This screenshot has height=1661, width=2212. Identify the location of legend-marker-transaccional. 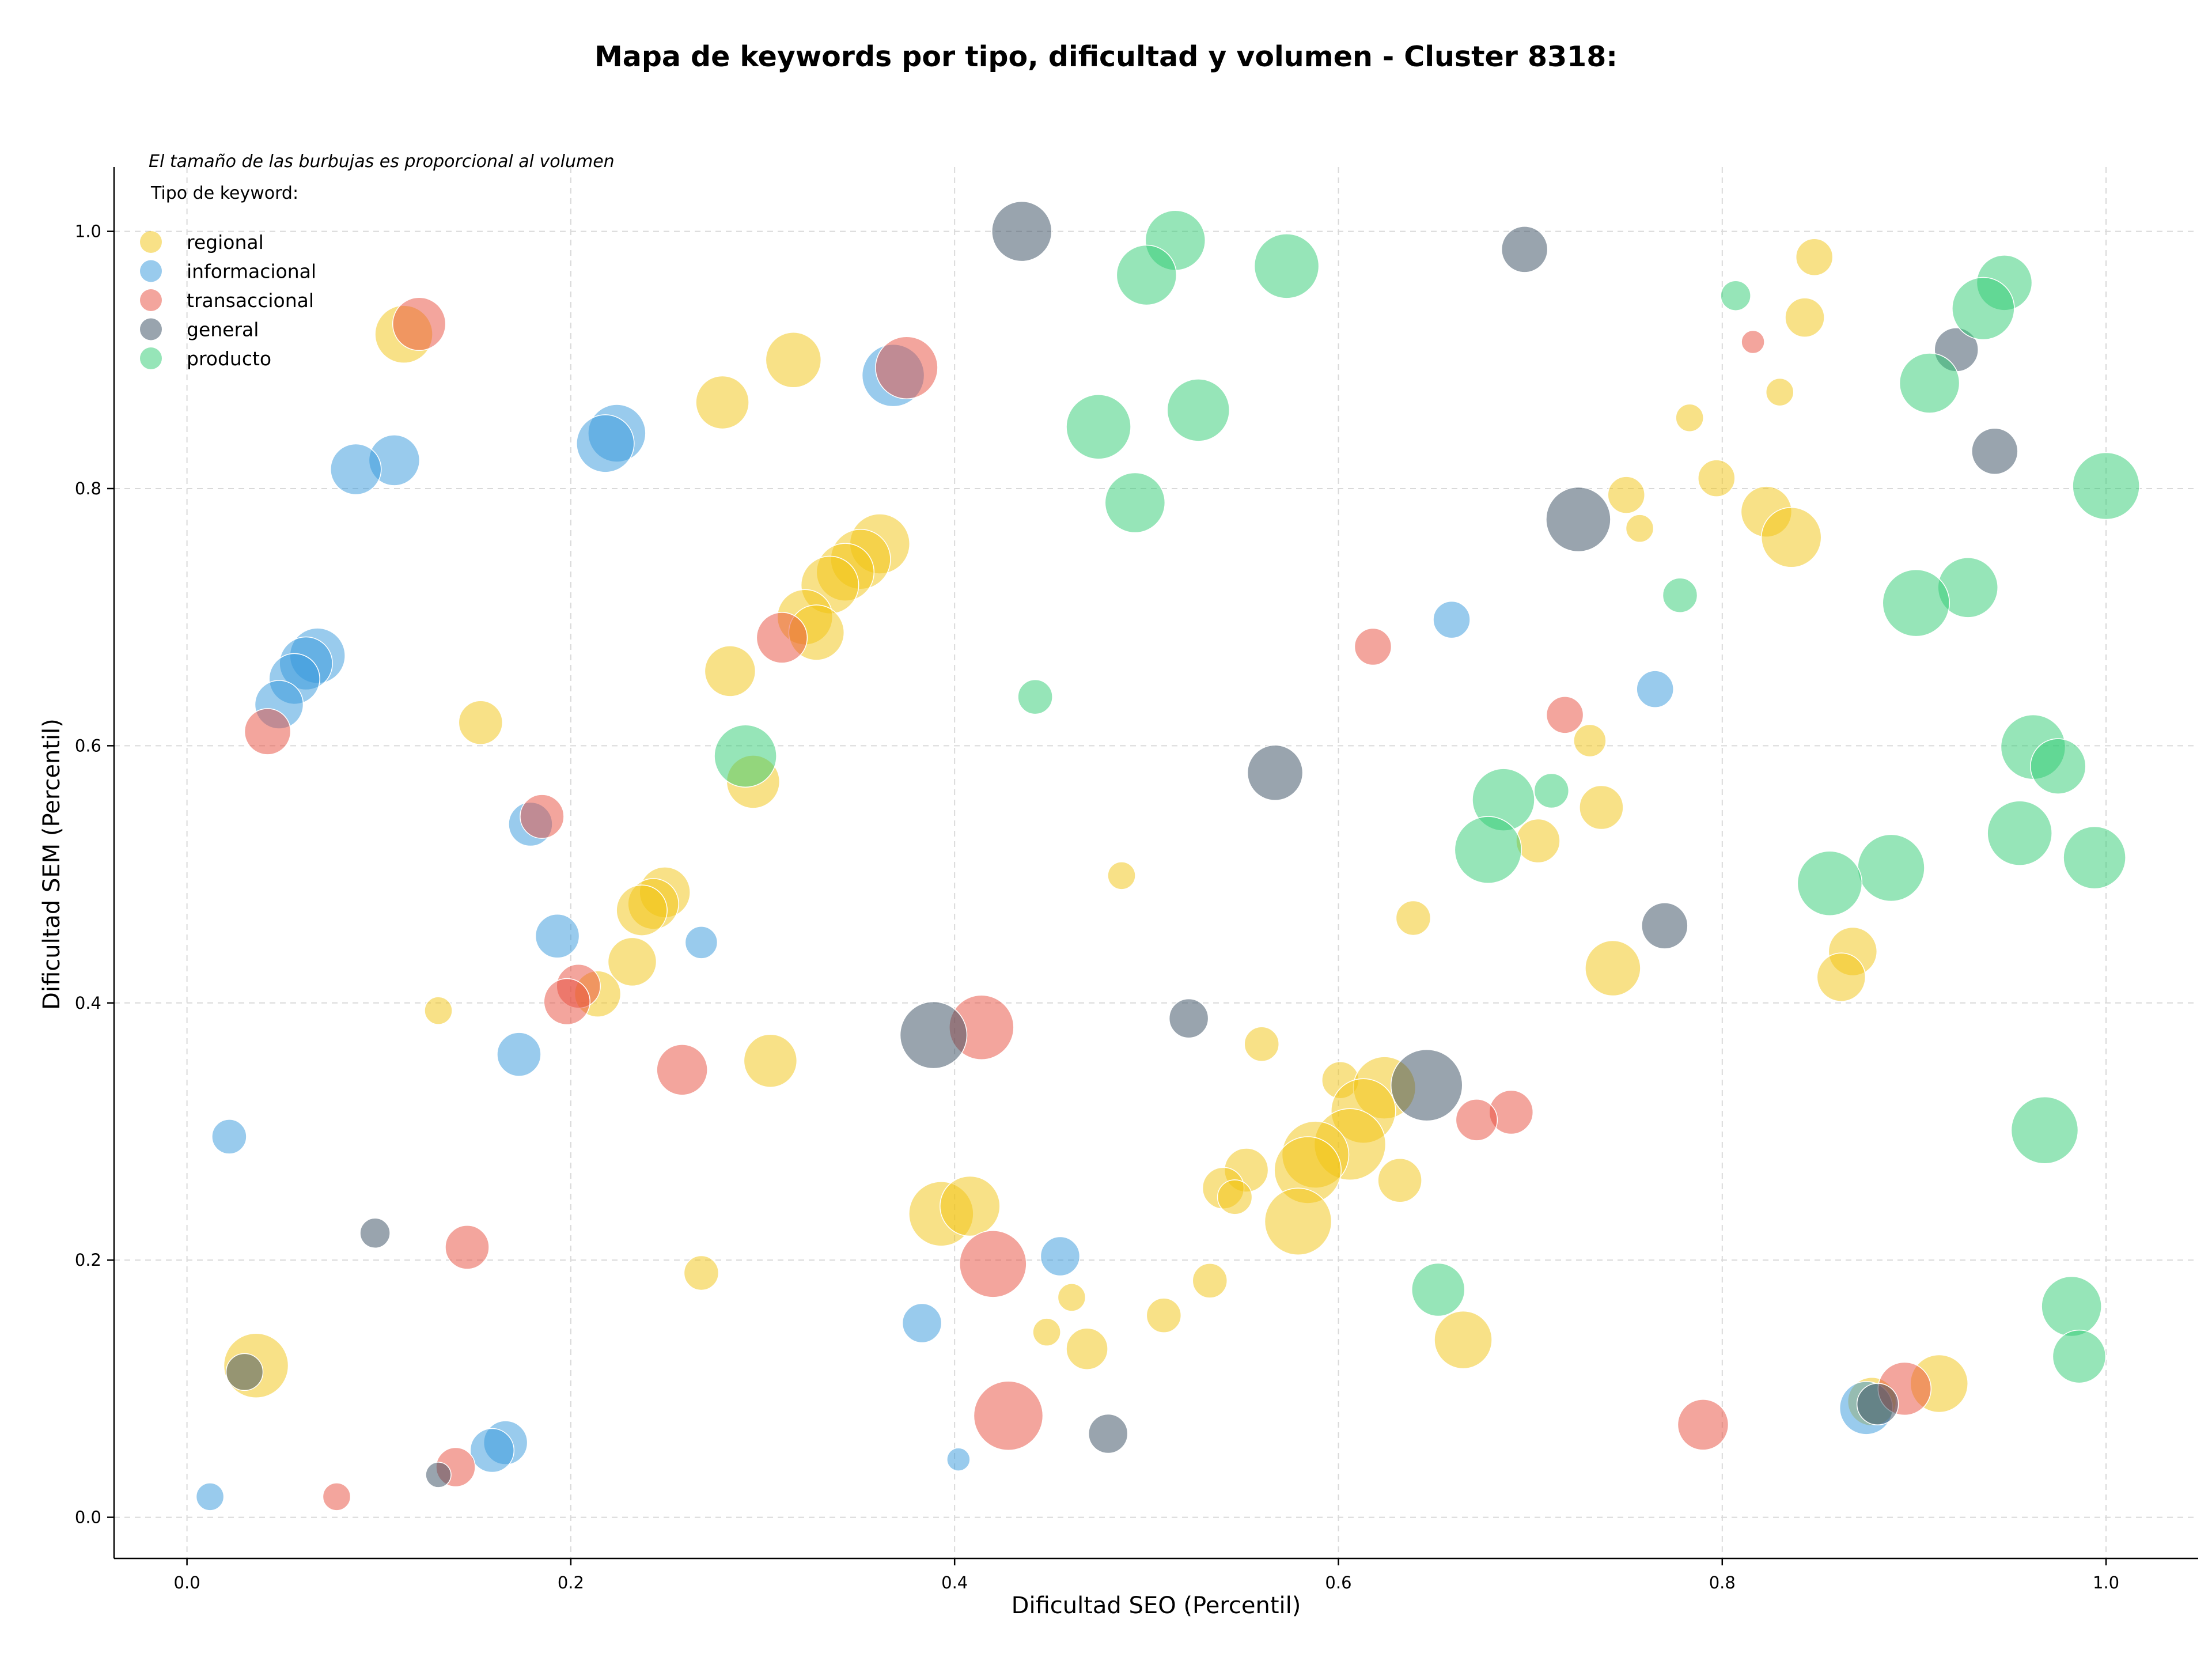
(151, 300).